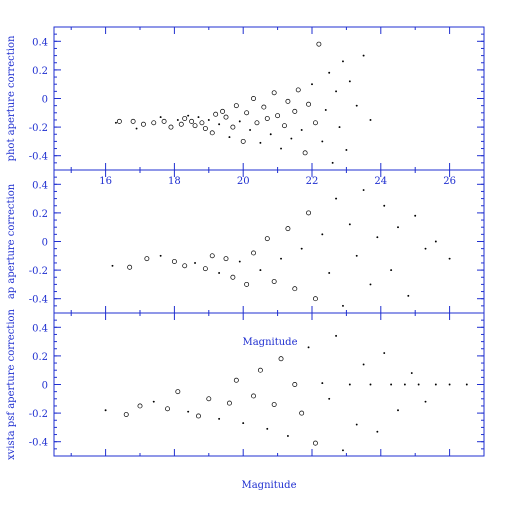 This screenshot has width=512, height=512. What do you see at coordinates (38, 300) in the screenshot?
I see `y-tick-label: -0.4` at bounding box center [38, 300].